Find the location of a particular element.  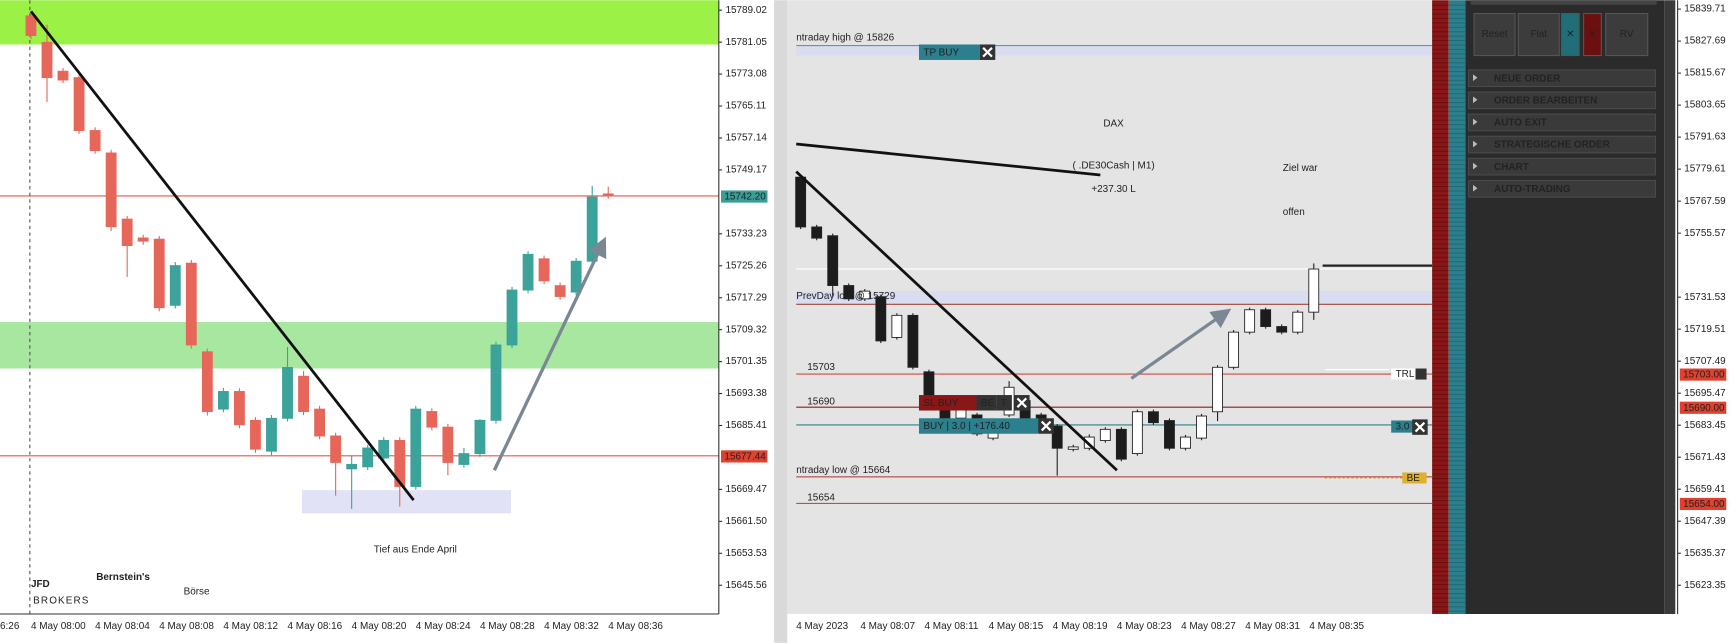

y-tick-label: 15731.53 is located at coordinates (1705, 297).